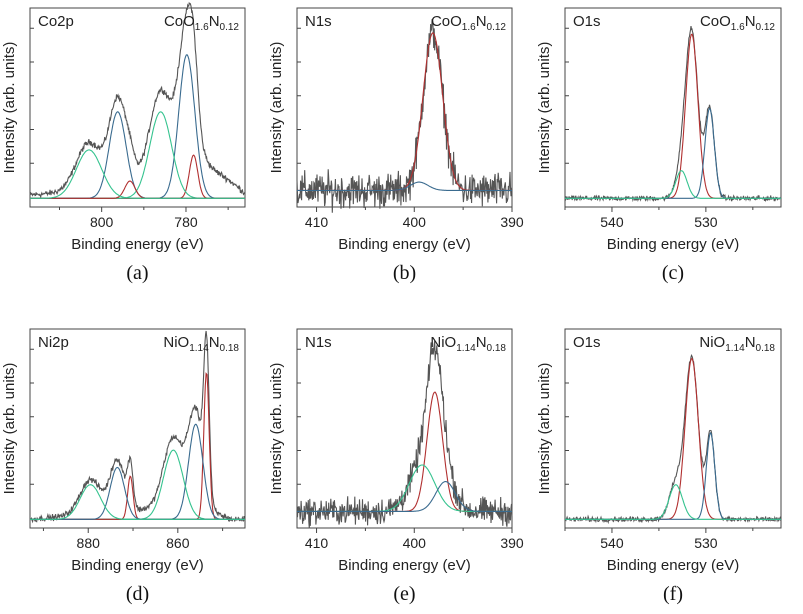  Describe the element at coordinates (673, 594) in the screenshot. I see `panel-label: (f)` at that location.